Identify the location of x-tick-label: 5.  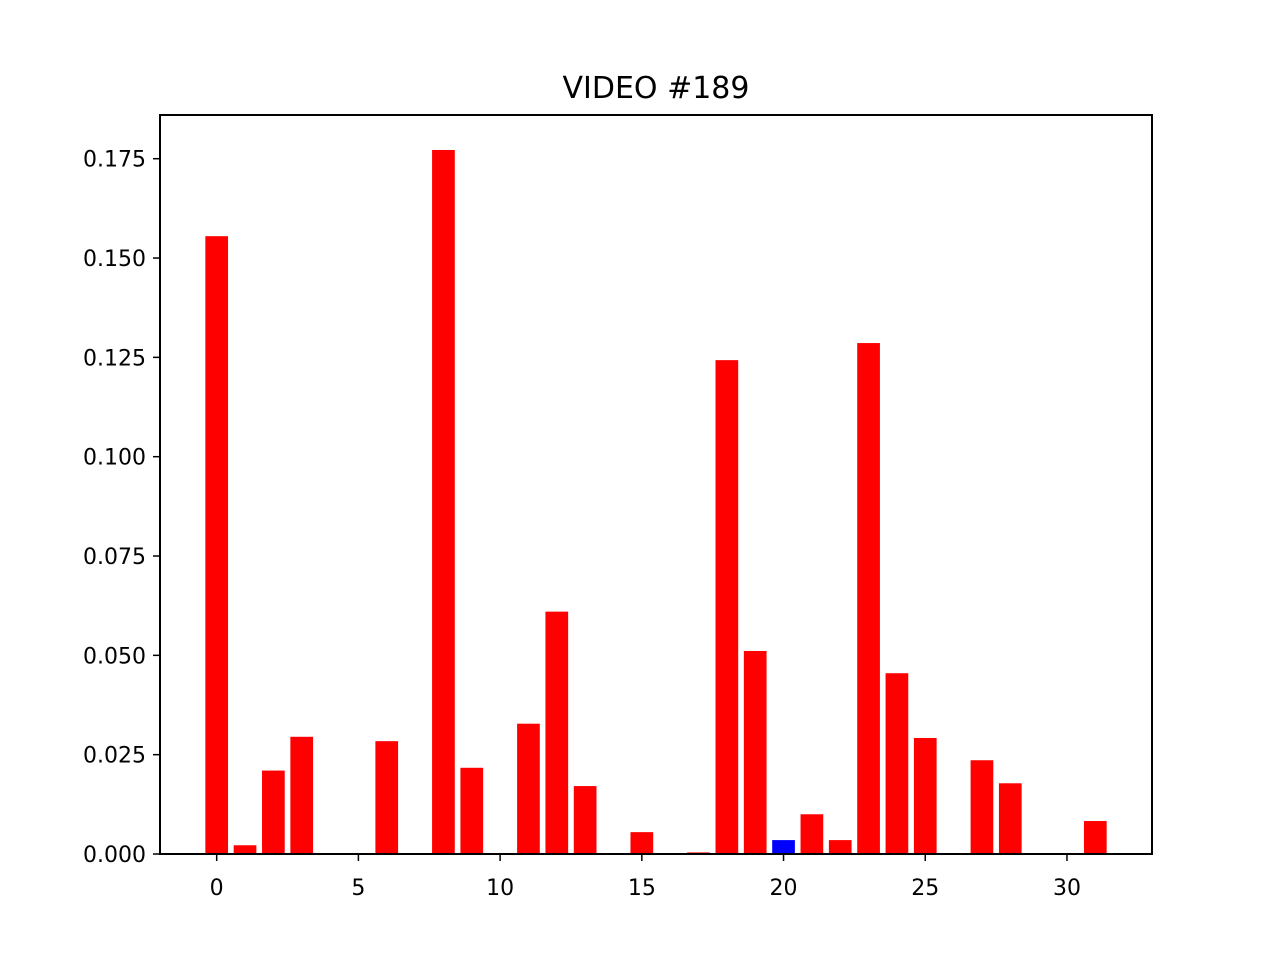
(358, 888).